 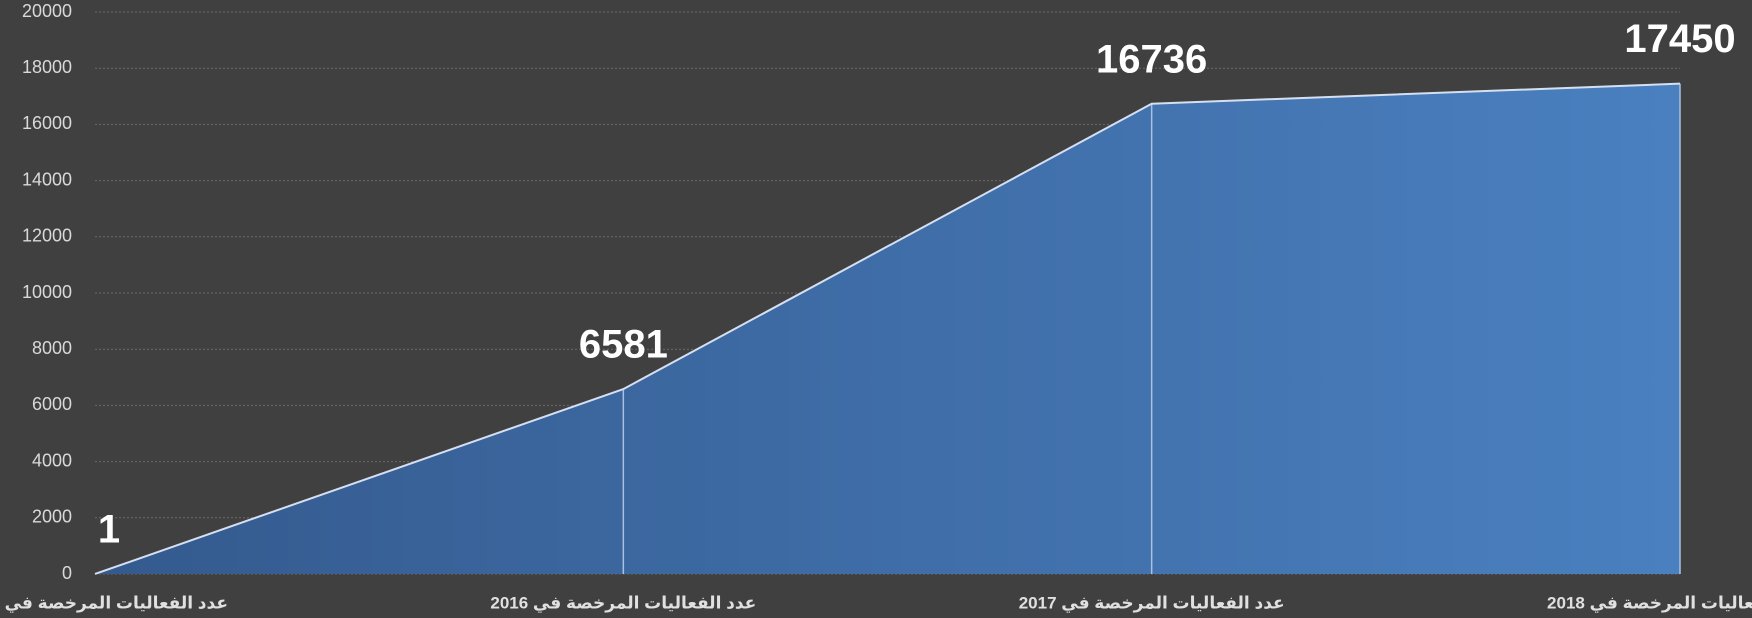 What do you see at coordinates (109, 530) in the screenshot?
I see `data-label: 1` at bounding box center [109, 530].